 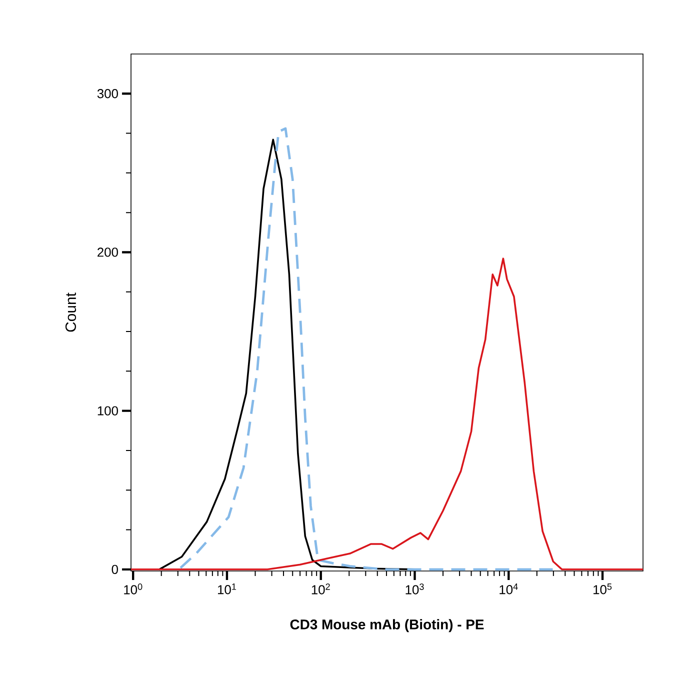 What do you see at coordinates (603, 589) in the screenshot?
I see `x-tick-label: 10$^{5}$` at bounding box center [603, 589].